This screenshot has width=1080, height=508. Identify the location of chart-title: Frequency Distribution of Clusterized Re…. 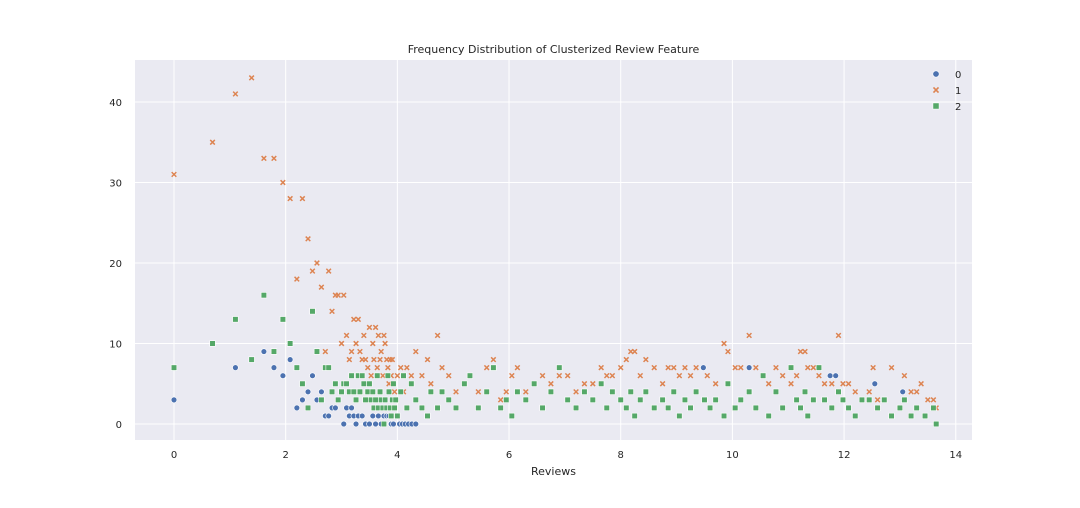
(554, 49).